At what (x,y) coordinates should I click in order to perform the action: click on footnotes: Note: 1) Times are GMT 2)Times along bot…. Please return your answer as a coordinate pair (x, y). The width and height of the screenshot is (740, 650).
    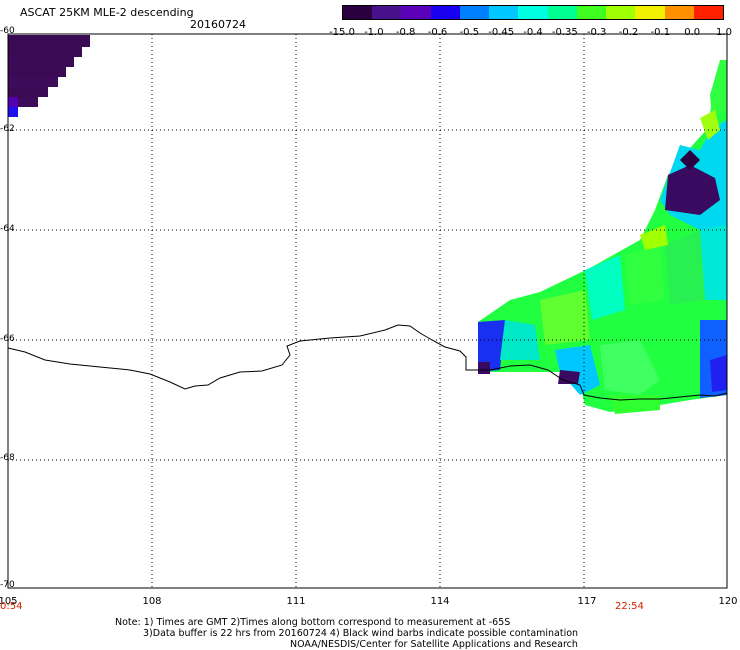
    Looking at the image, I should click on (346, 633).